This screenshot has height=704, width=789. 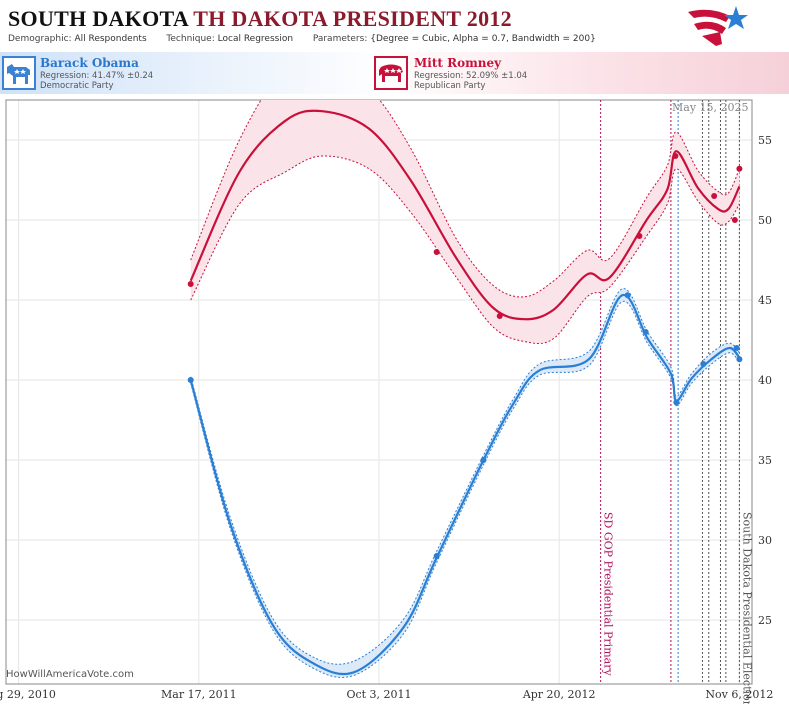 I want to click on flag-star-logo, so click(x=718, y=26).